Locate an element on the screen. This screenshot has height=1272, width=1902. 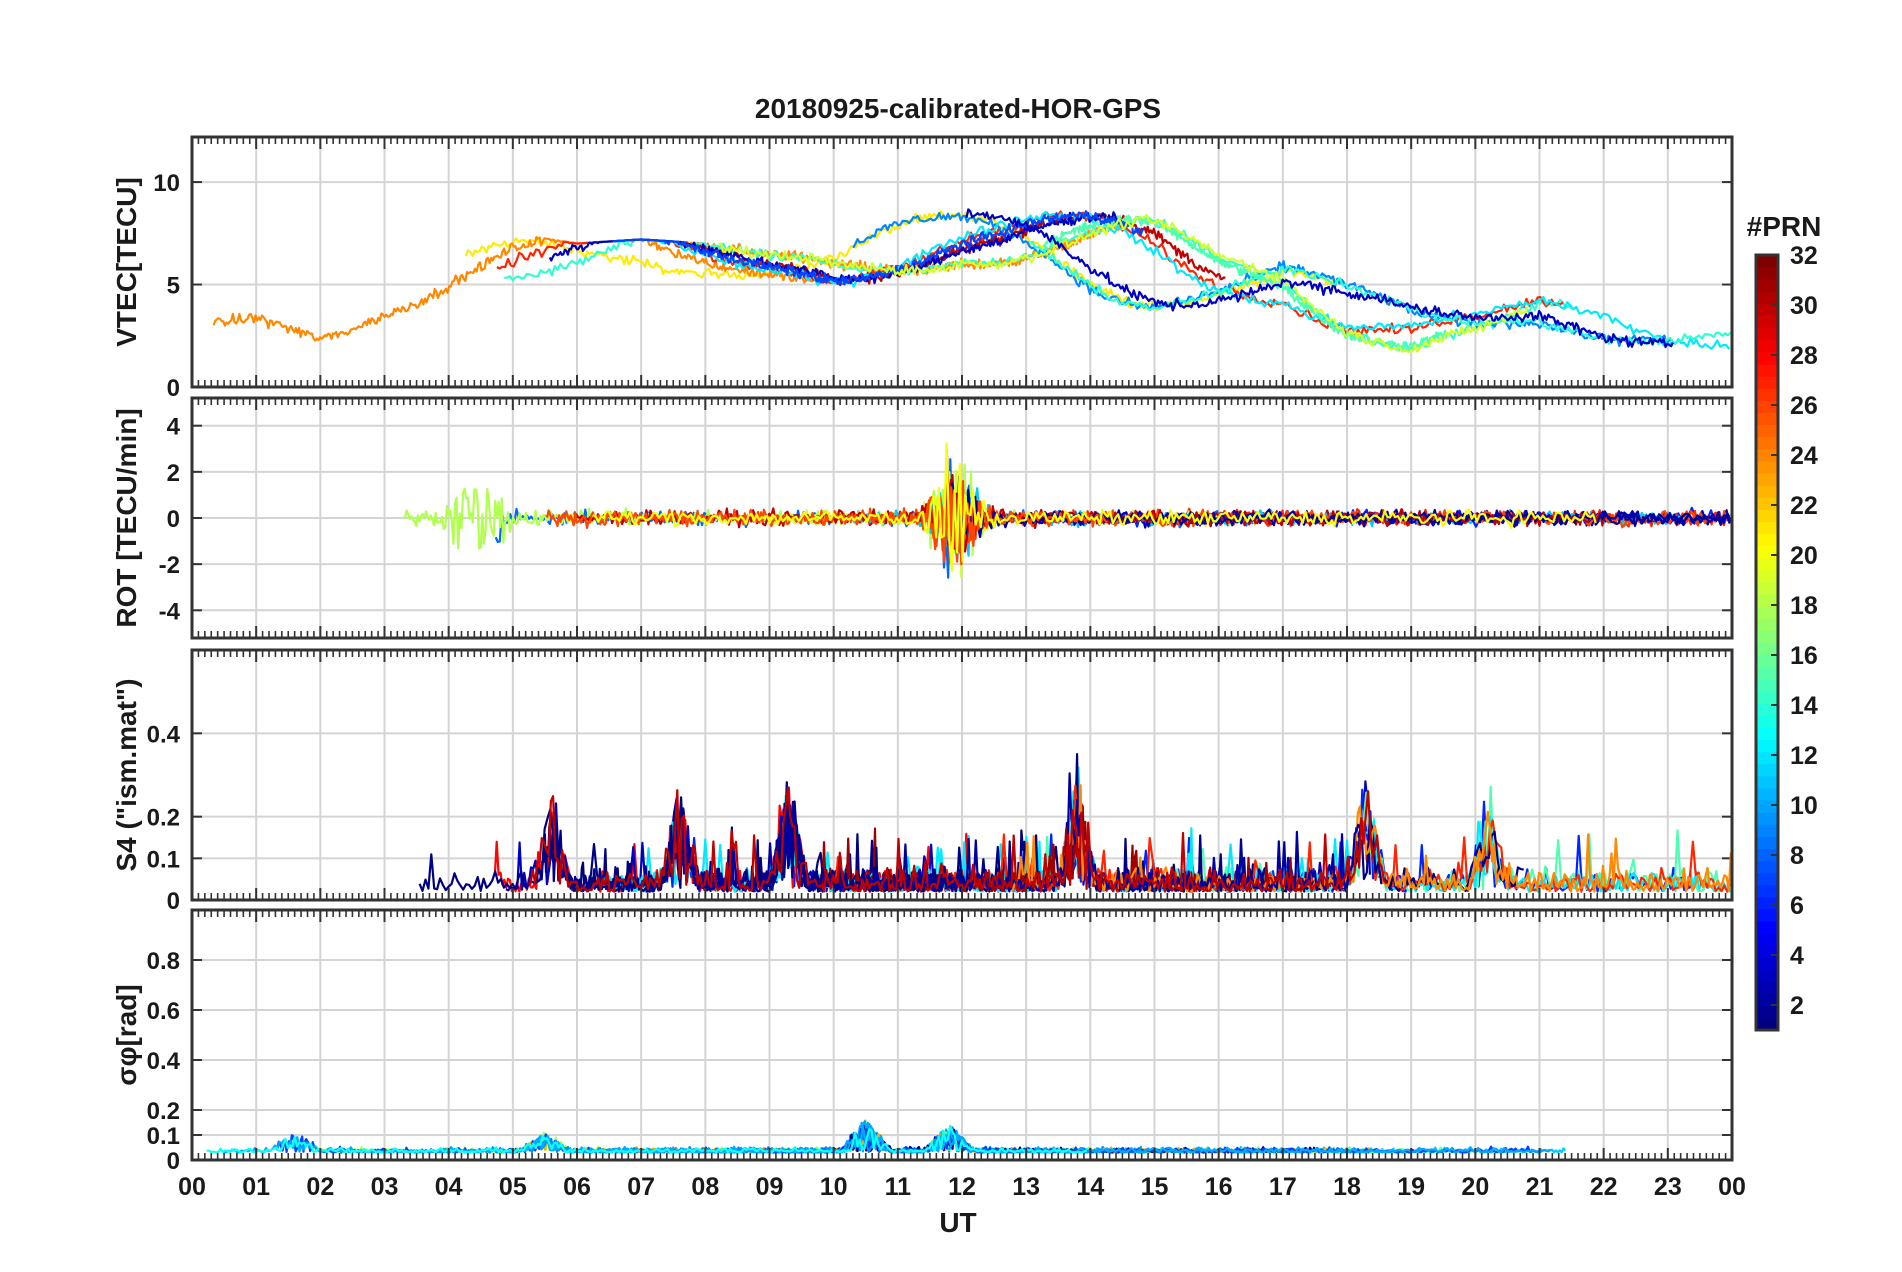
colorbar-tick-label: 14 is located at coordinates (1804, 706).